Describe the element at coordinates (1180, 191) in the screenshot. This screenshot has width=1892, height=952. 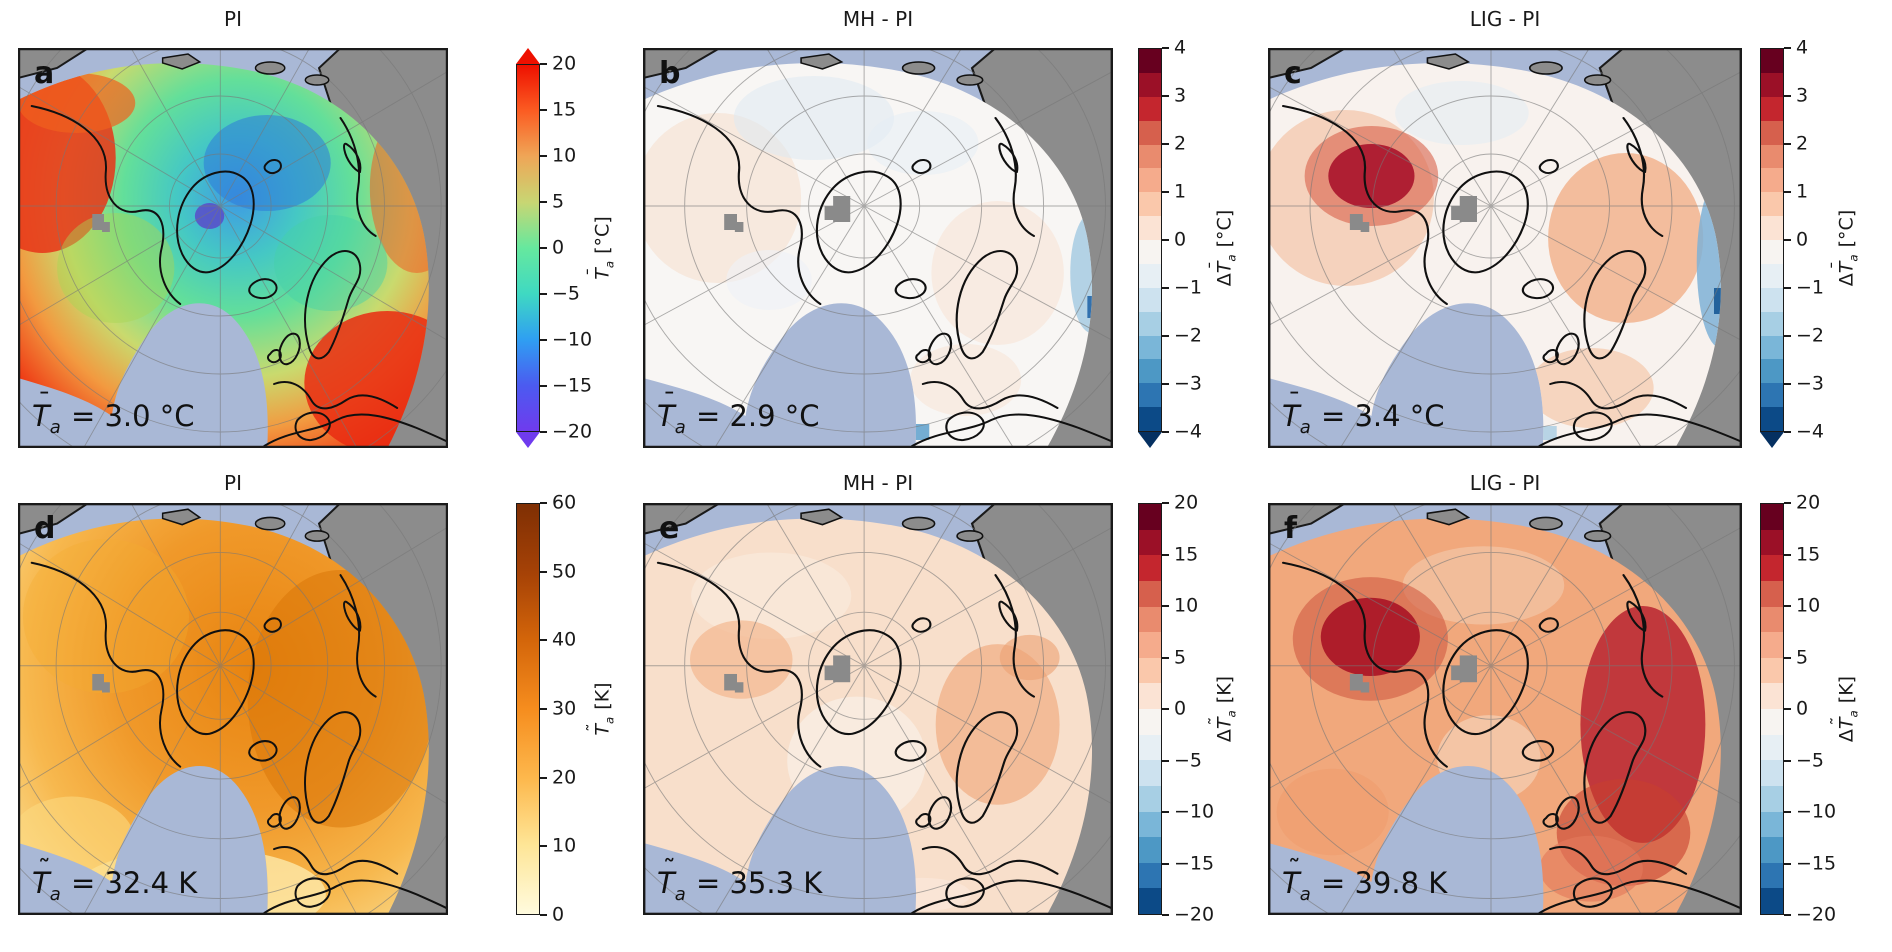
I see `colorbar-tick-label: 1` at that location.